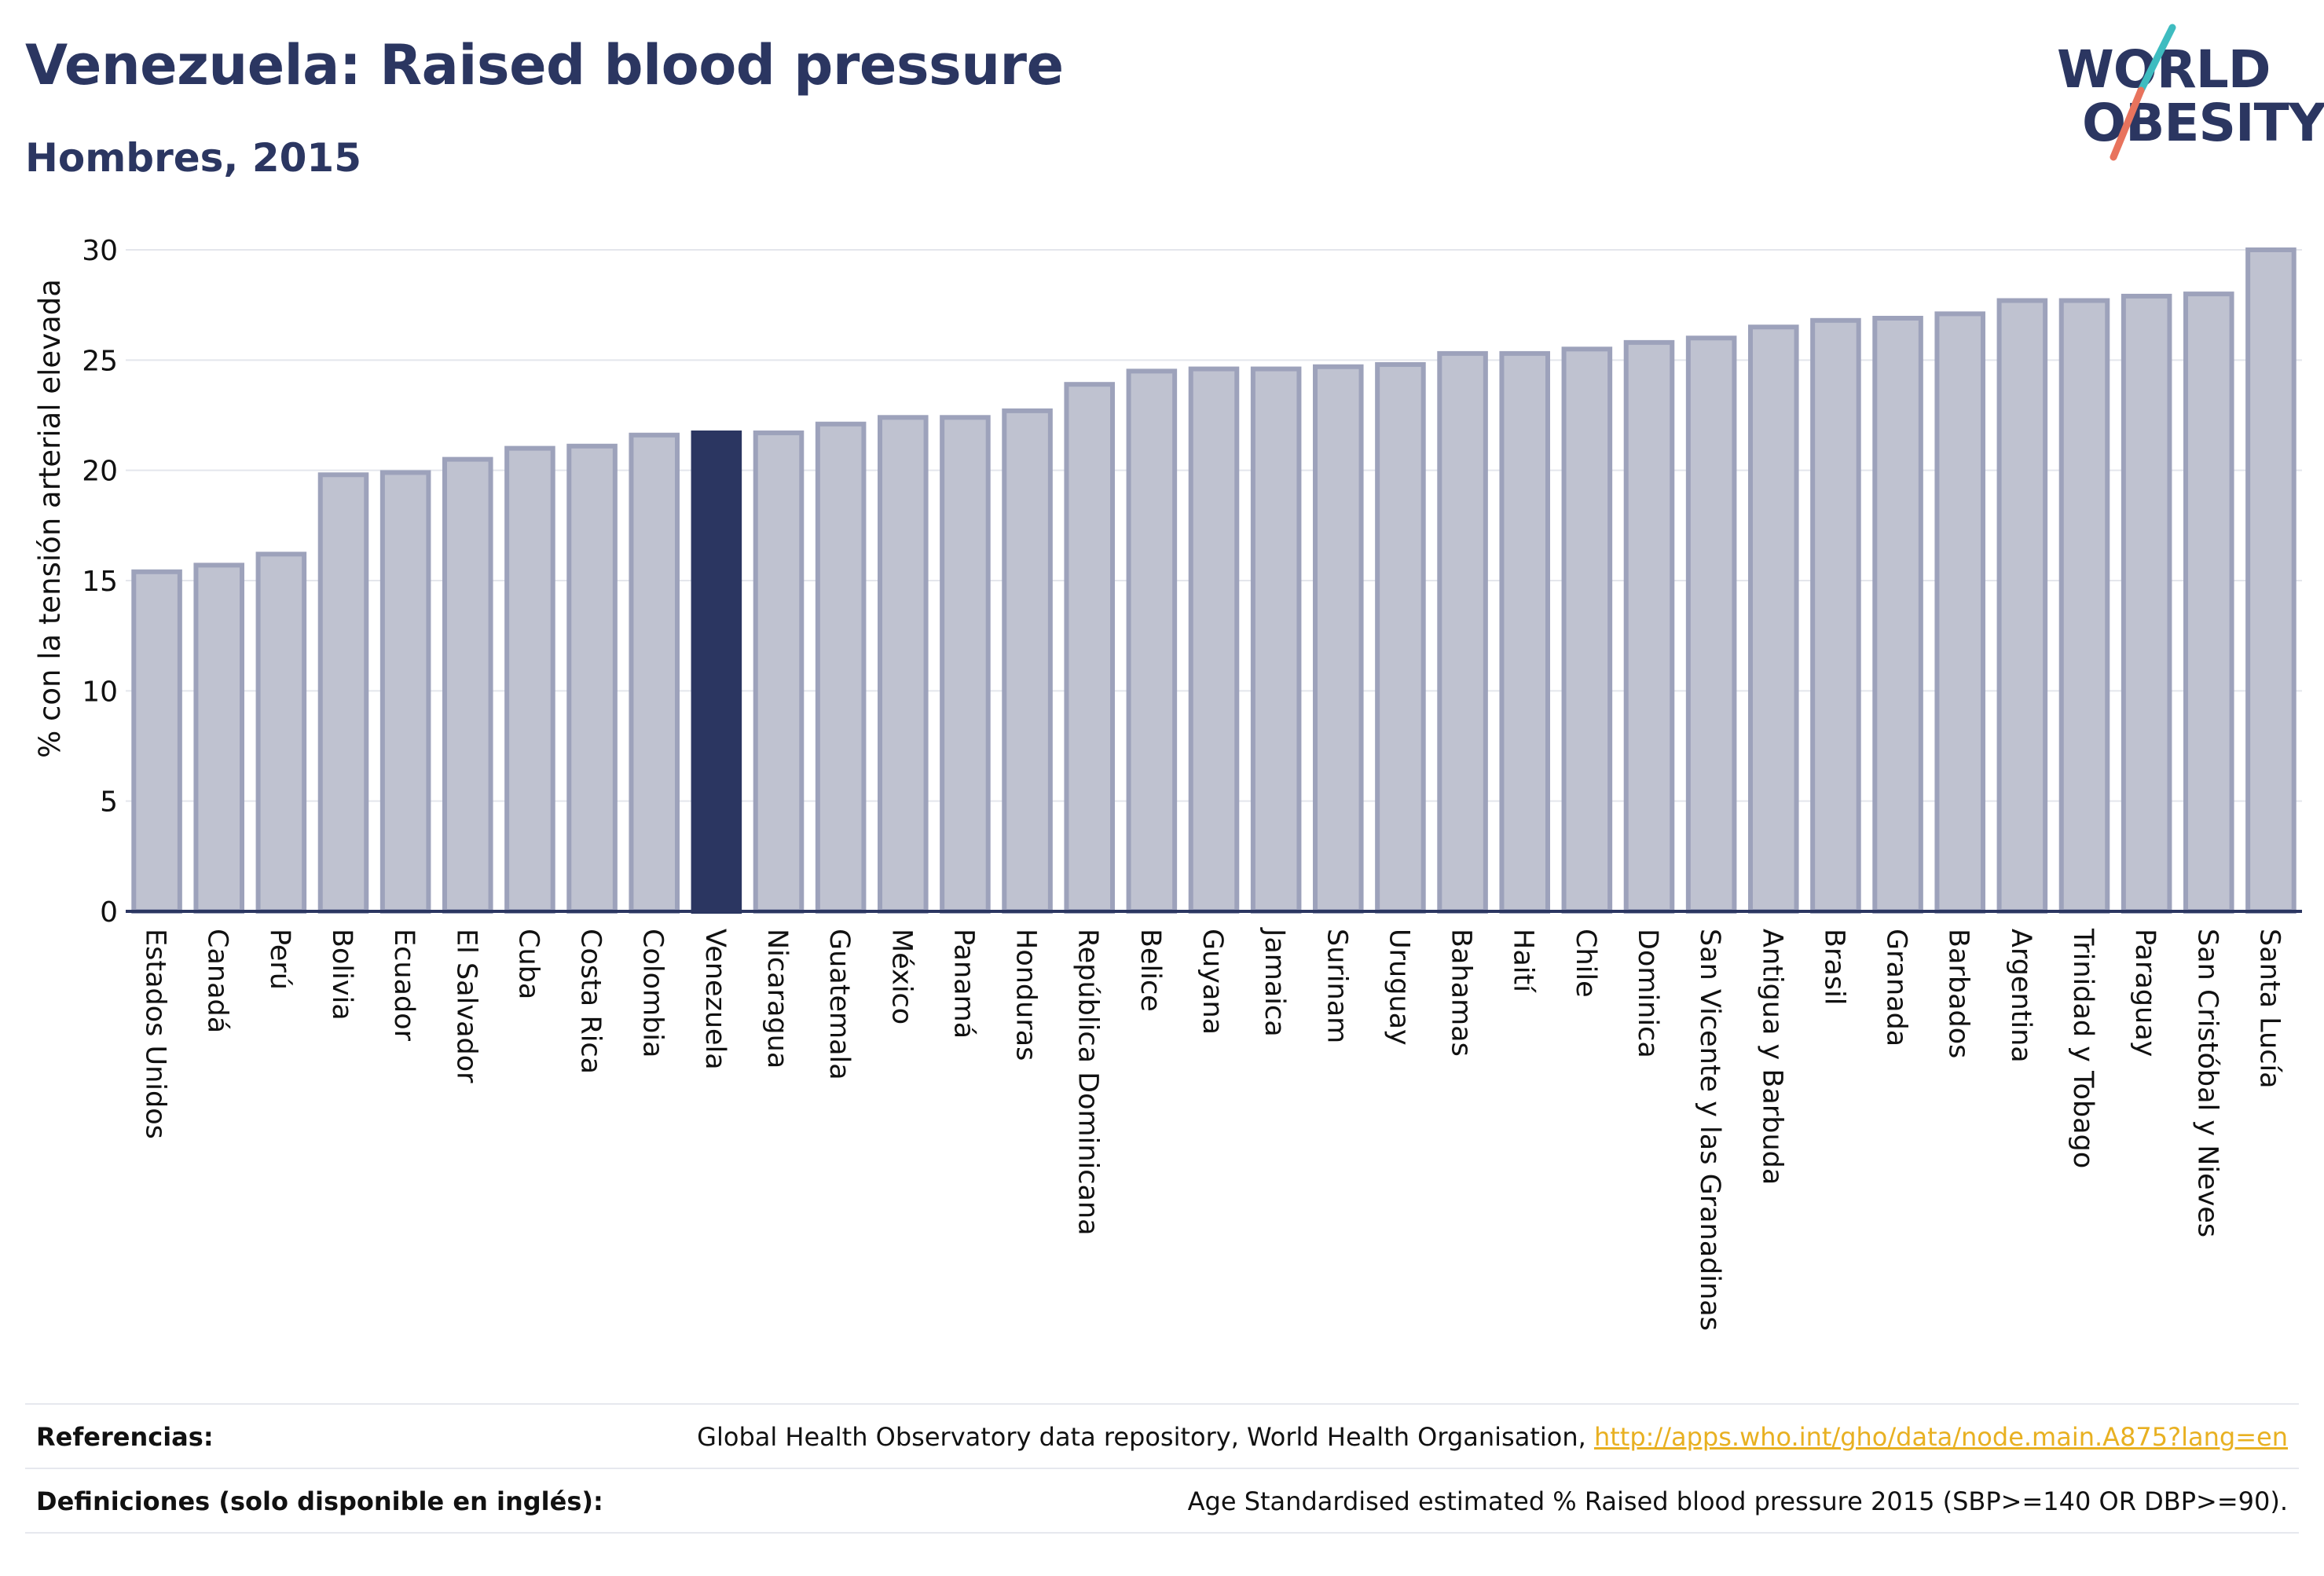 The image size is (2324, 1576). I want to click on x-tick-label: San Cristóbal y Nieves, so click(2207, 1083).